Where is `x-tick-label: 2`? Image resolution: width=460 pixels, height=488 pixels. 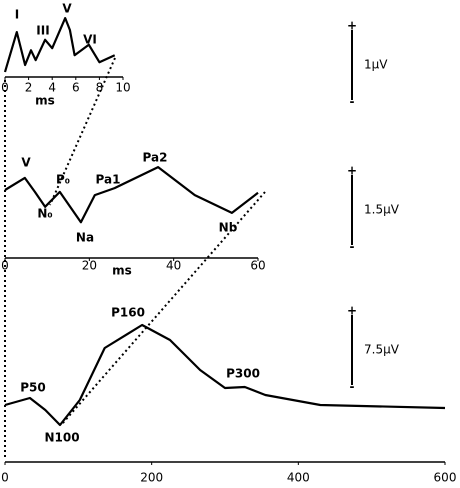 x-tick-label: 2 is located at coordinates (29, 88).